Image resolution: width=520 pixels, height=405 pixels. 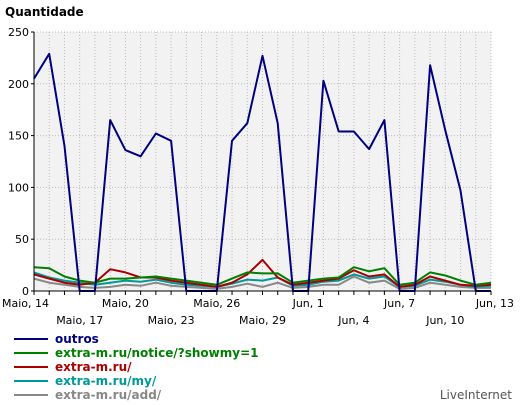 What do you see at coordinates (216, 303) in the screenshot?
I see `x-tick-label: Maio, 26` at bounding box center [216, 303].